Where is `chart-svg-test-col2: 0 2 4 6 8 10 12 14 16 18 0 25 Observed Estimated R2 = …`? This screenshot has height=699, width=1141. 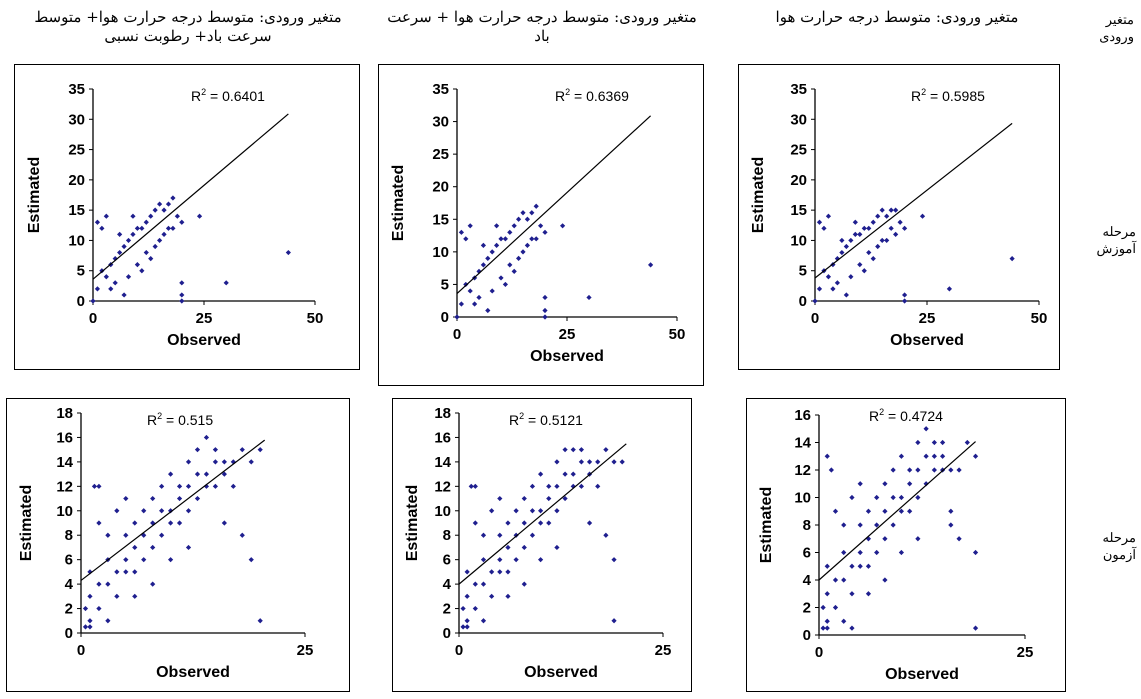
chart-svg-test-col2: 0 2 4 6 8 10 12 14 16 18 0 25 Observed Estimated R2 = … is located at coordinates (537, 543).